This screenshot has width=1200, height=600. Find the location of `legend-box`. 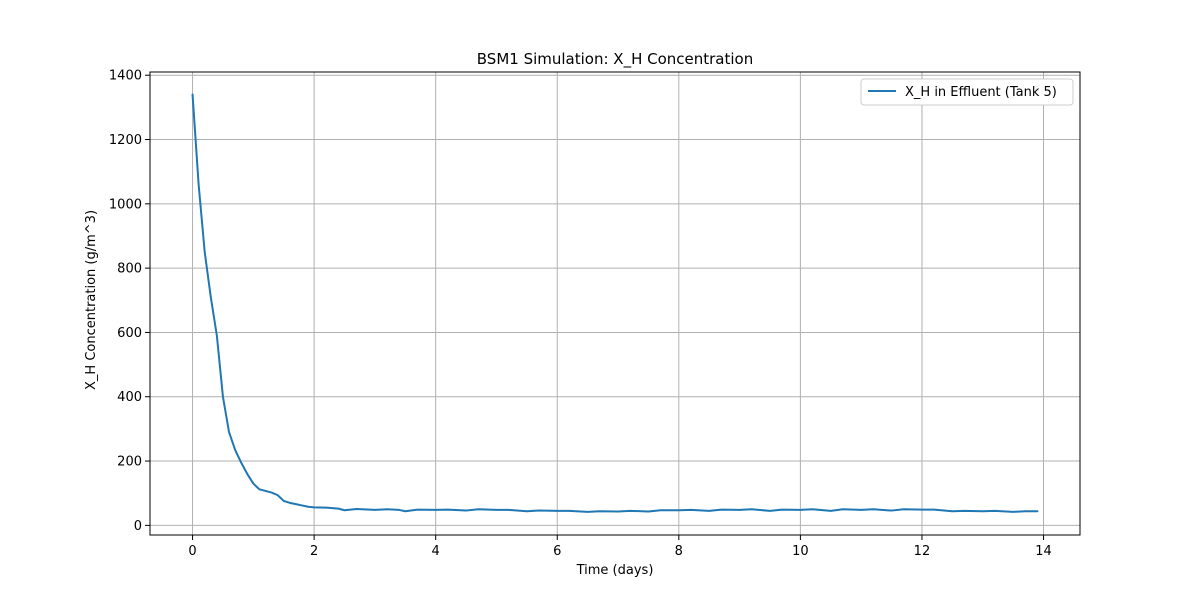

legend-box is located at coordinates (967, 92).